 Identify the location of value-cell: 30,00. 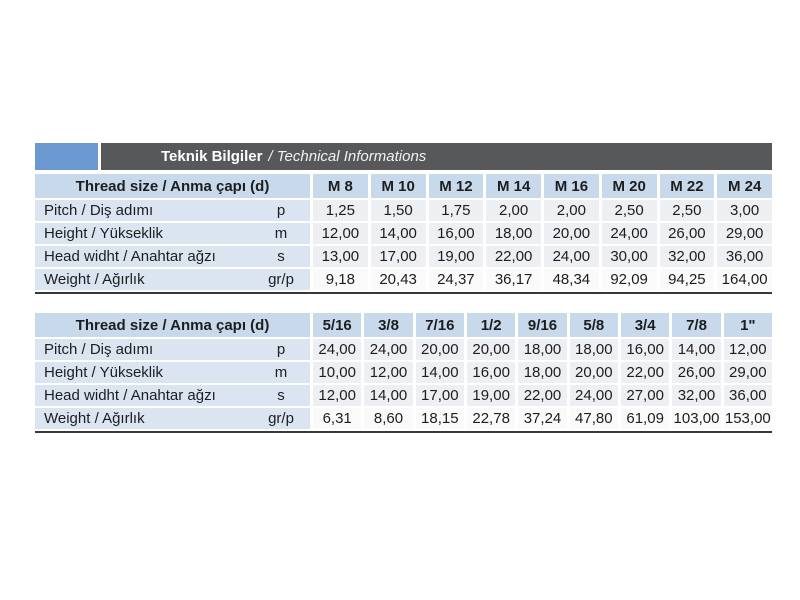
(629, 256).